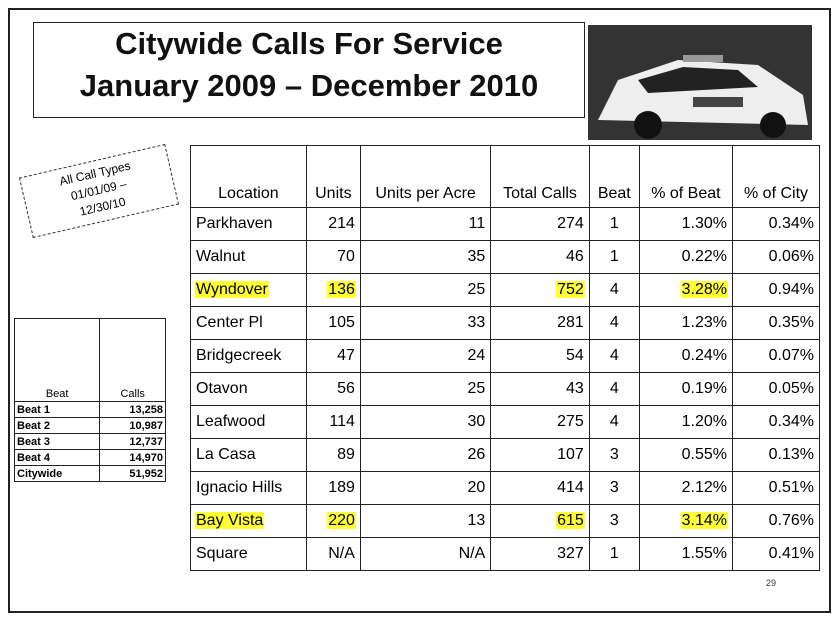 This screenshot has width=839, height=622. Describe the element at coordinates (425, 422) in the screenshot. I see `cell: 30` at that location.